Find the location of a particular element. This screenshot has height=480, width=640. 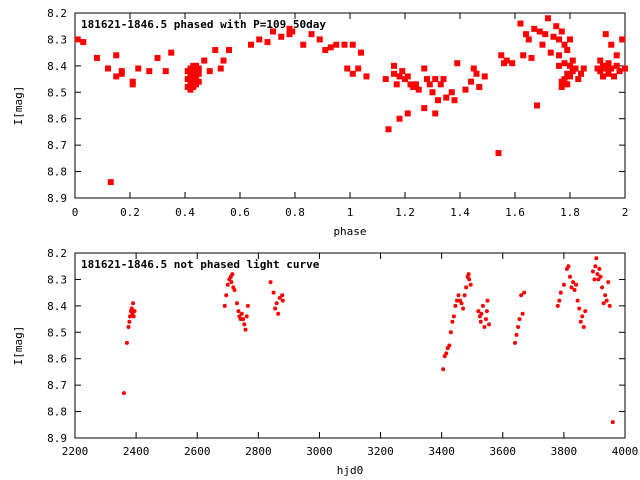

y-tick-label: 8.5 is located at coordinates (57, 92).